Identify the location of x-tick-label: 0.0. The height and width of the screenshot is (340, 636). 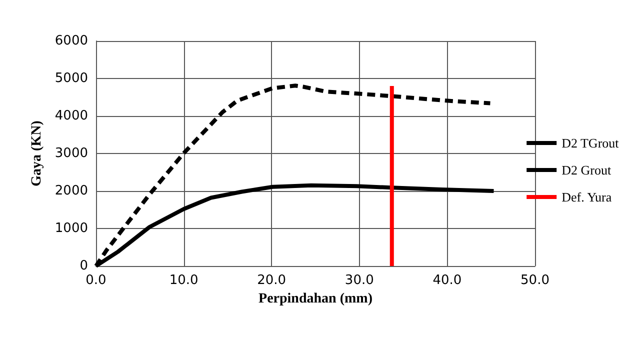
(96, 280).